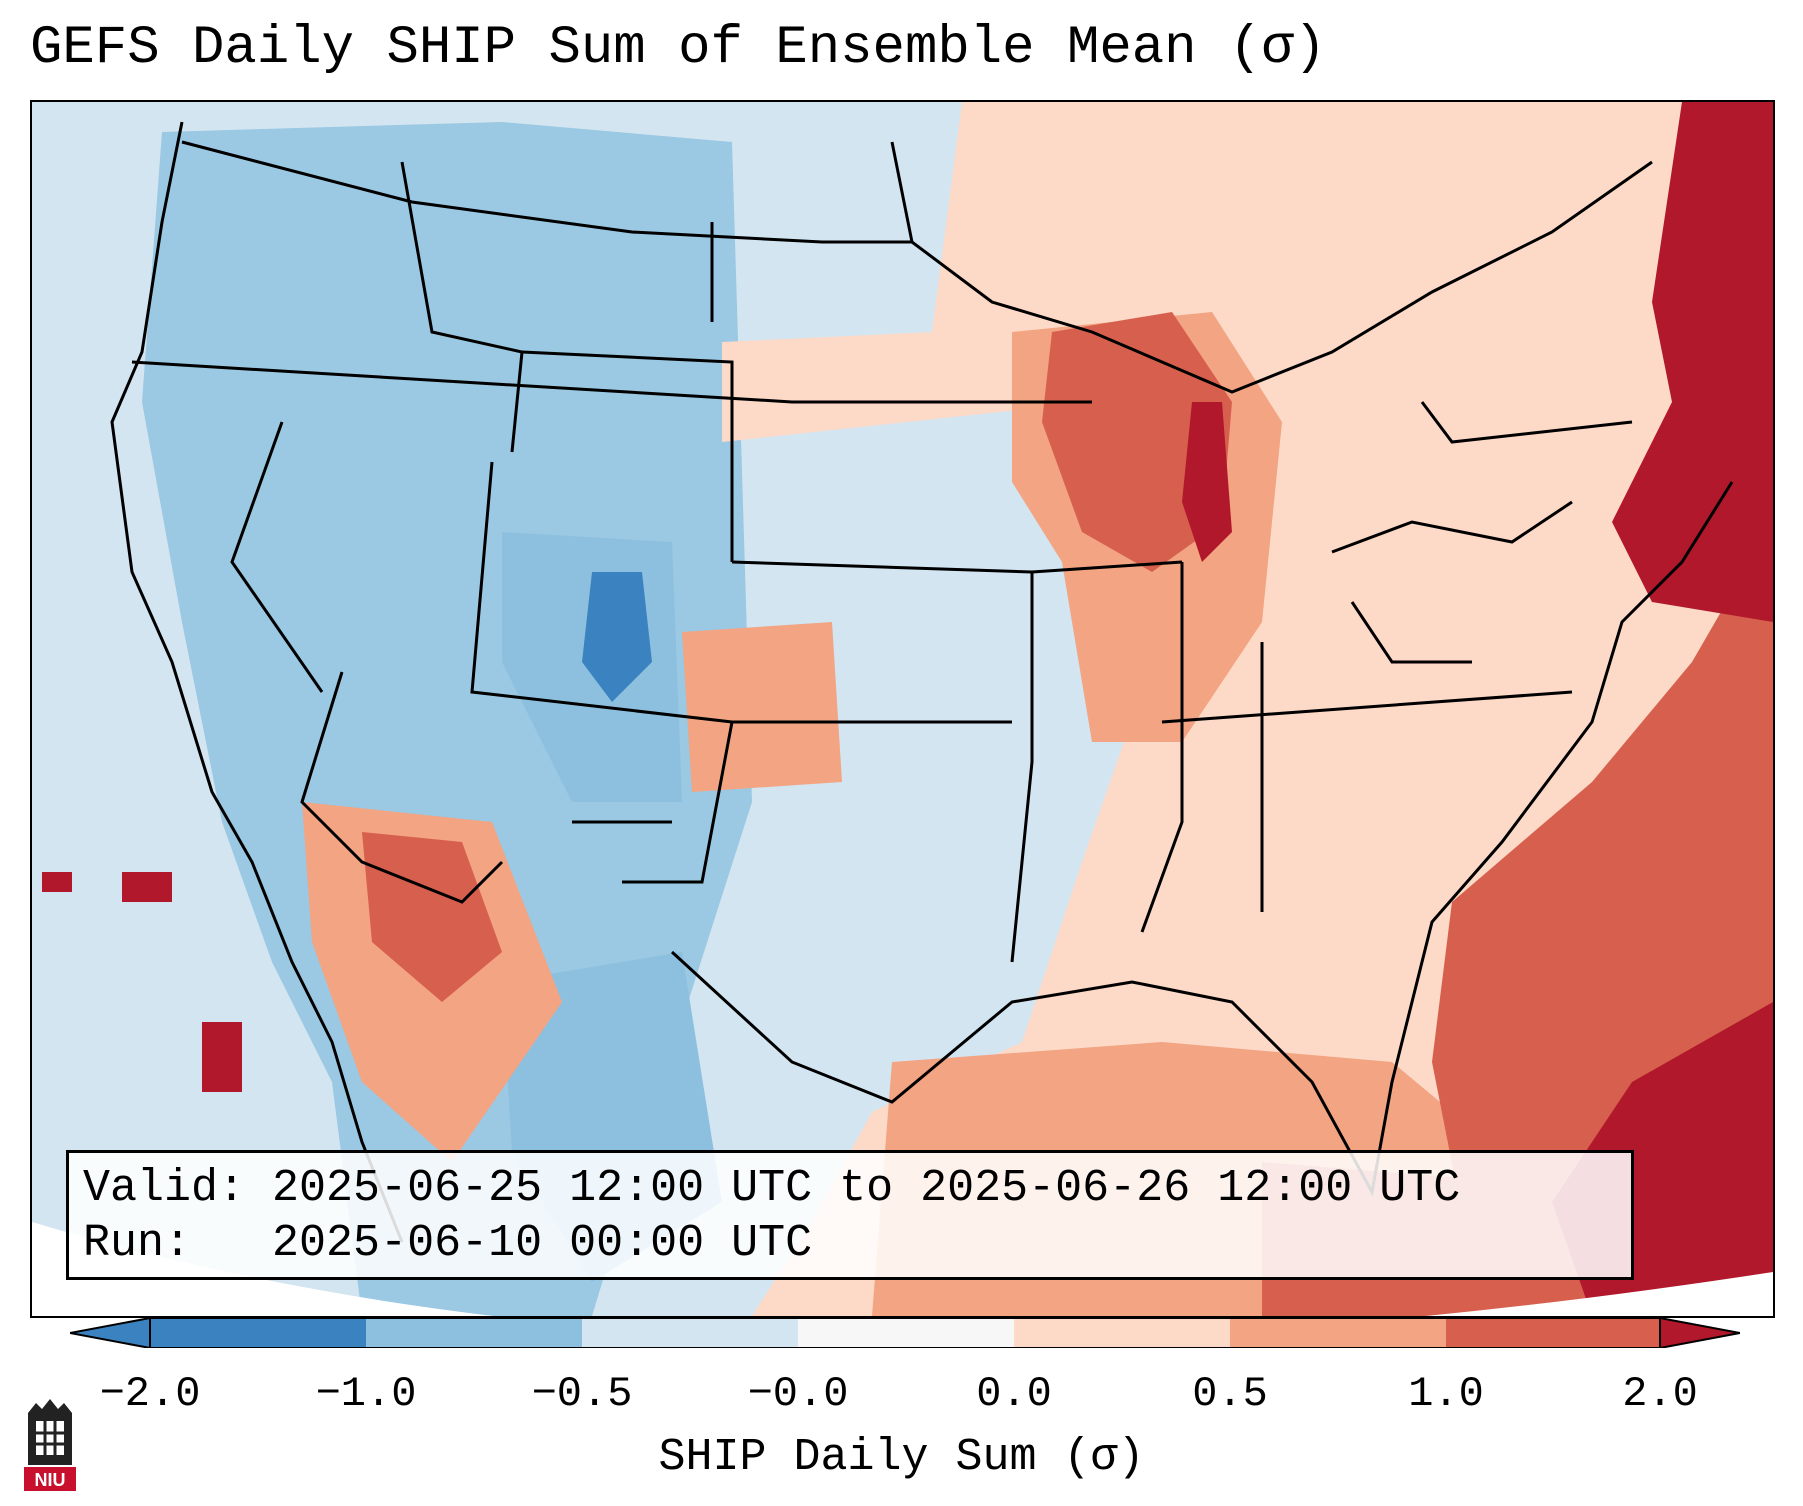 The image size is (1803, 1506). What do you see at coordinates (1446, 1394) in the screenshot?
I see `colorbar-tick-7: 1.0` at bounding box center [1446, 1394].